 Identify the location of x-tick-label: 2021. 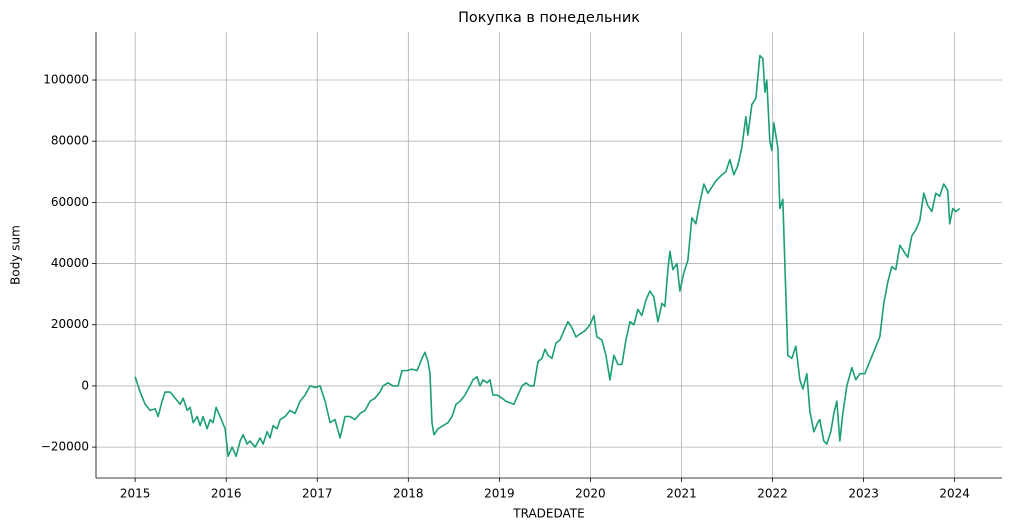
(681, 494).